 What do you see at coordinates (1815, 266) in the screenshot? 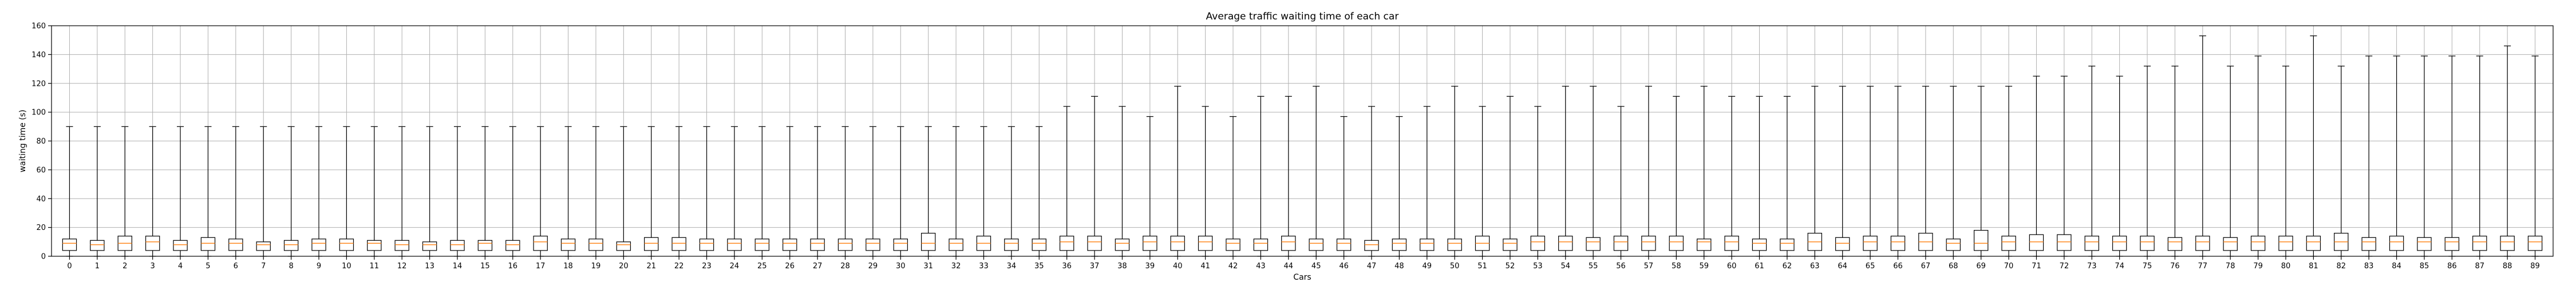
I see `x-tick-label: 63` at bounding box center [1815, 266].